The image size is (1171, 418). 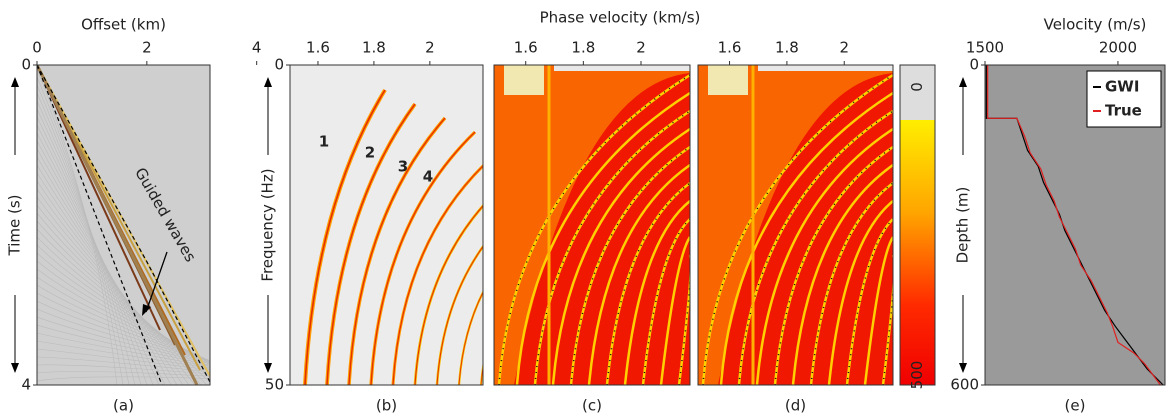 I want to click on annotation: 2, so click(x=370, y=153).